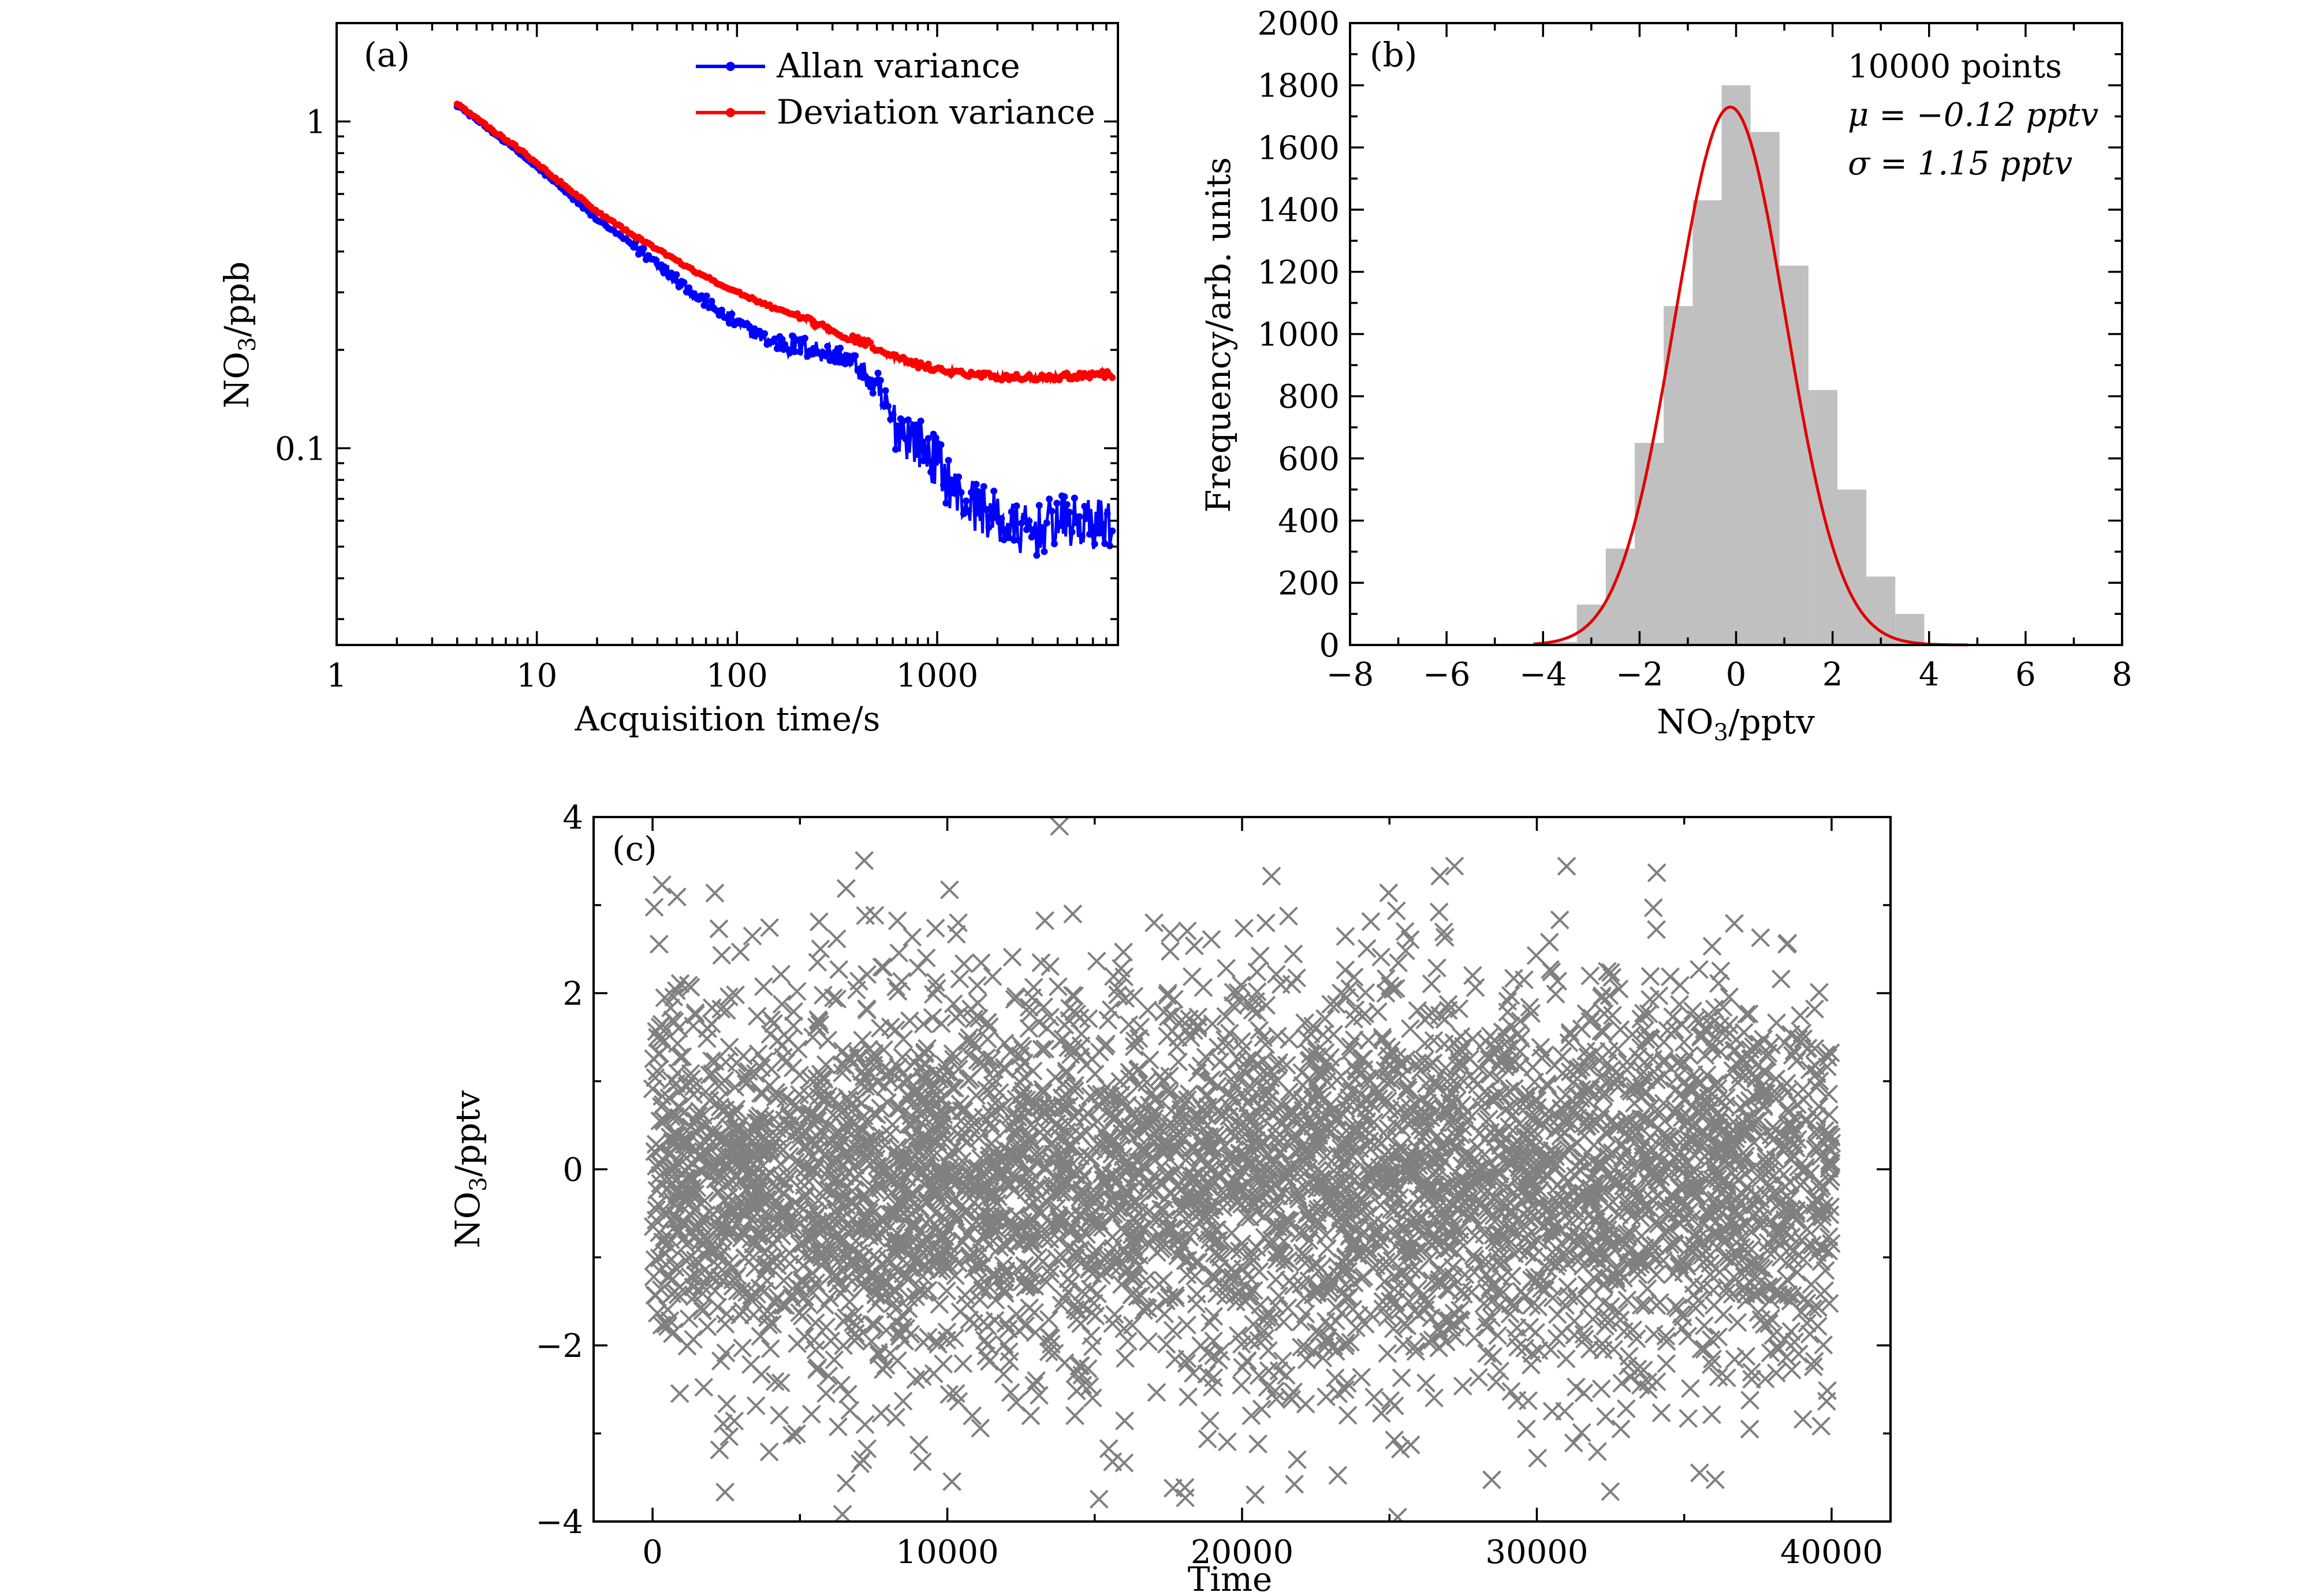  Describe the element at coordinates (559, 1346) in the screenshot. I see `c-ytick-label: −2` at that location.